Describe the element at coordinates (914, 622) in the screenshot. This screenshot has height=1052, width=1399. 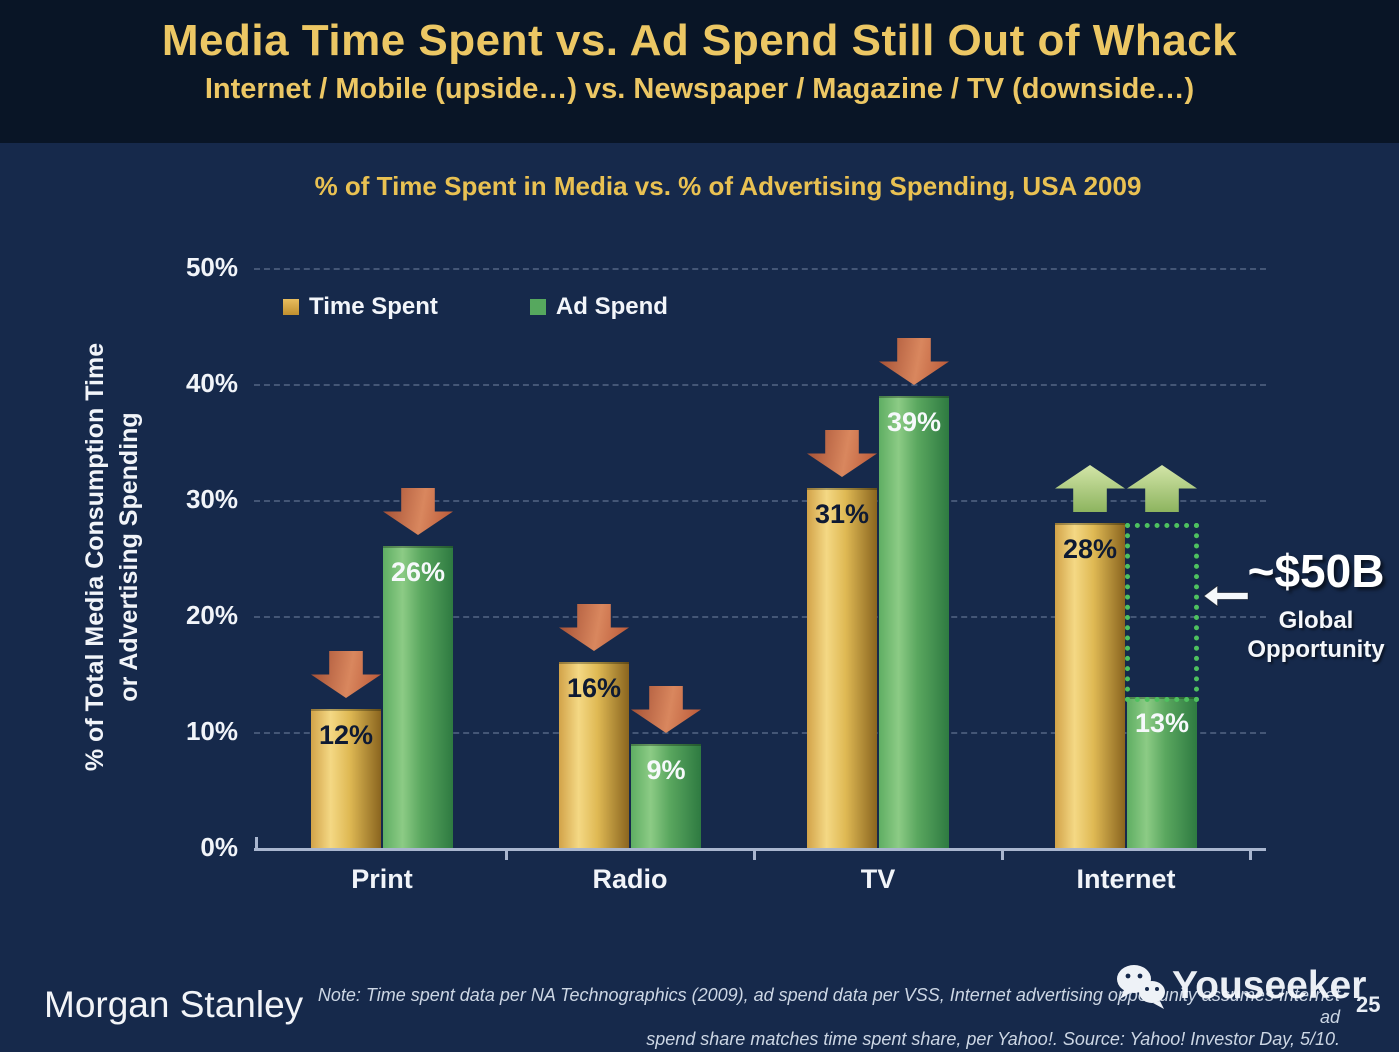
I see `bar-tv-ad-spend: 39%` at that location.